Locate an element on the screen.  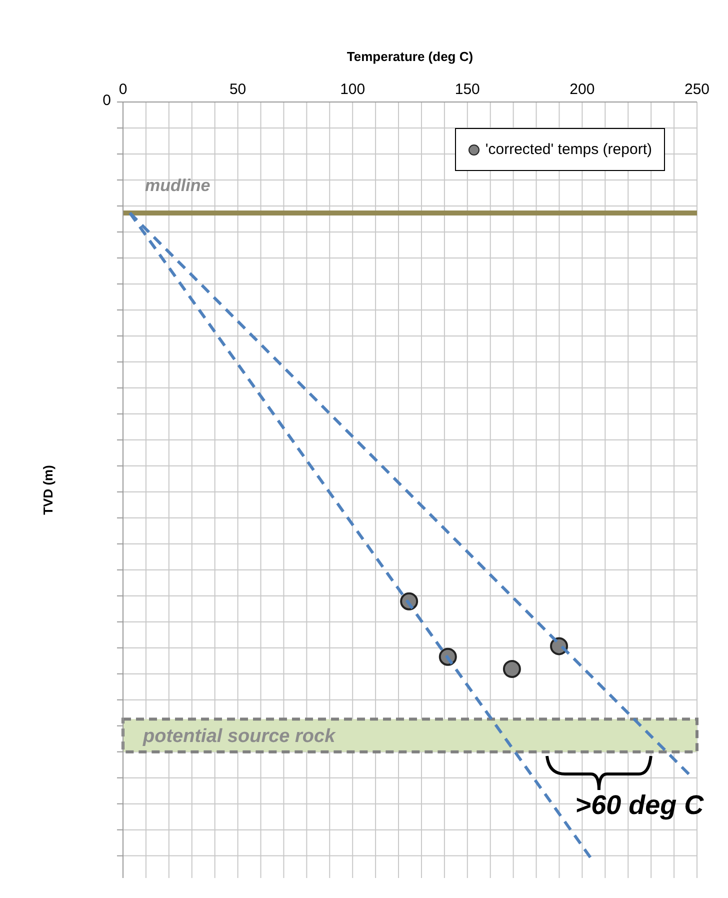
x-tick-label: 200 is located at coordinates (582, 89).